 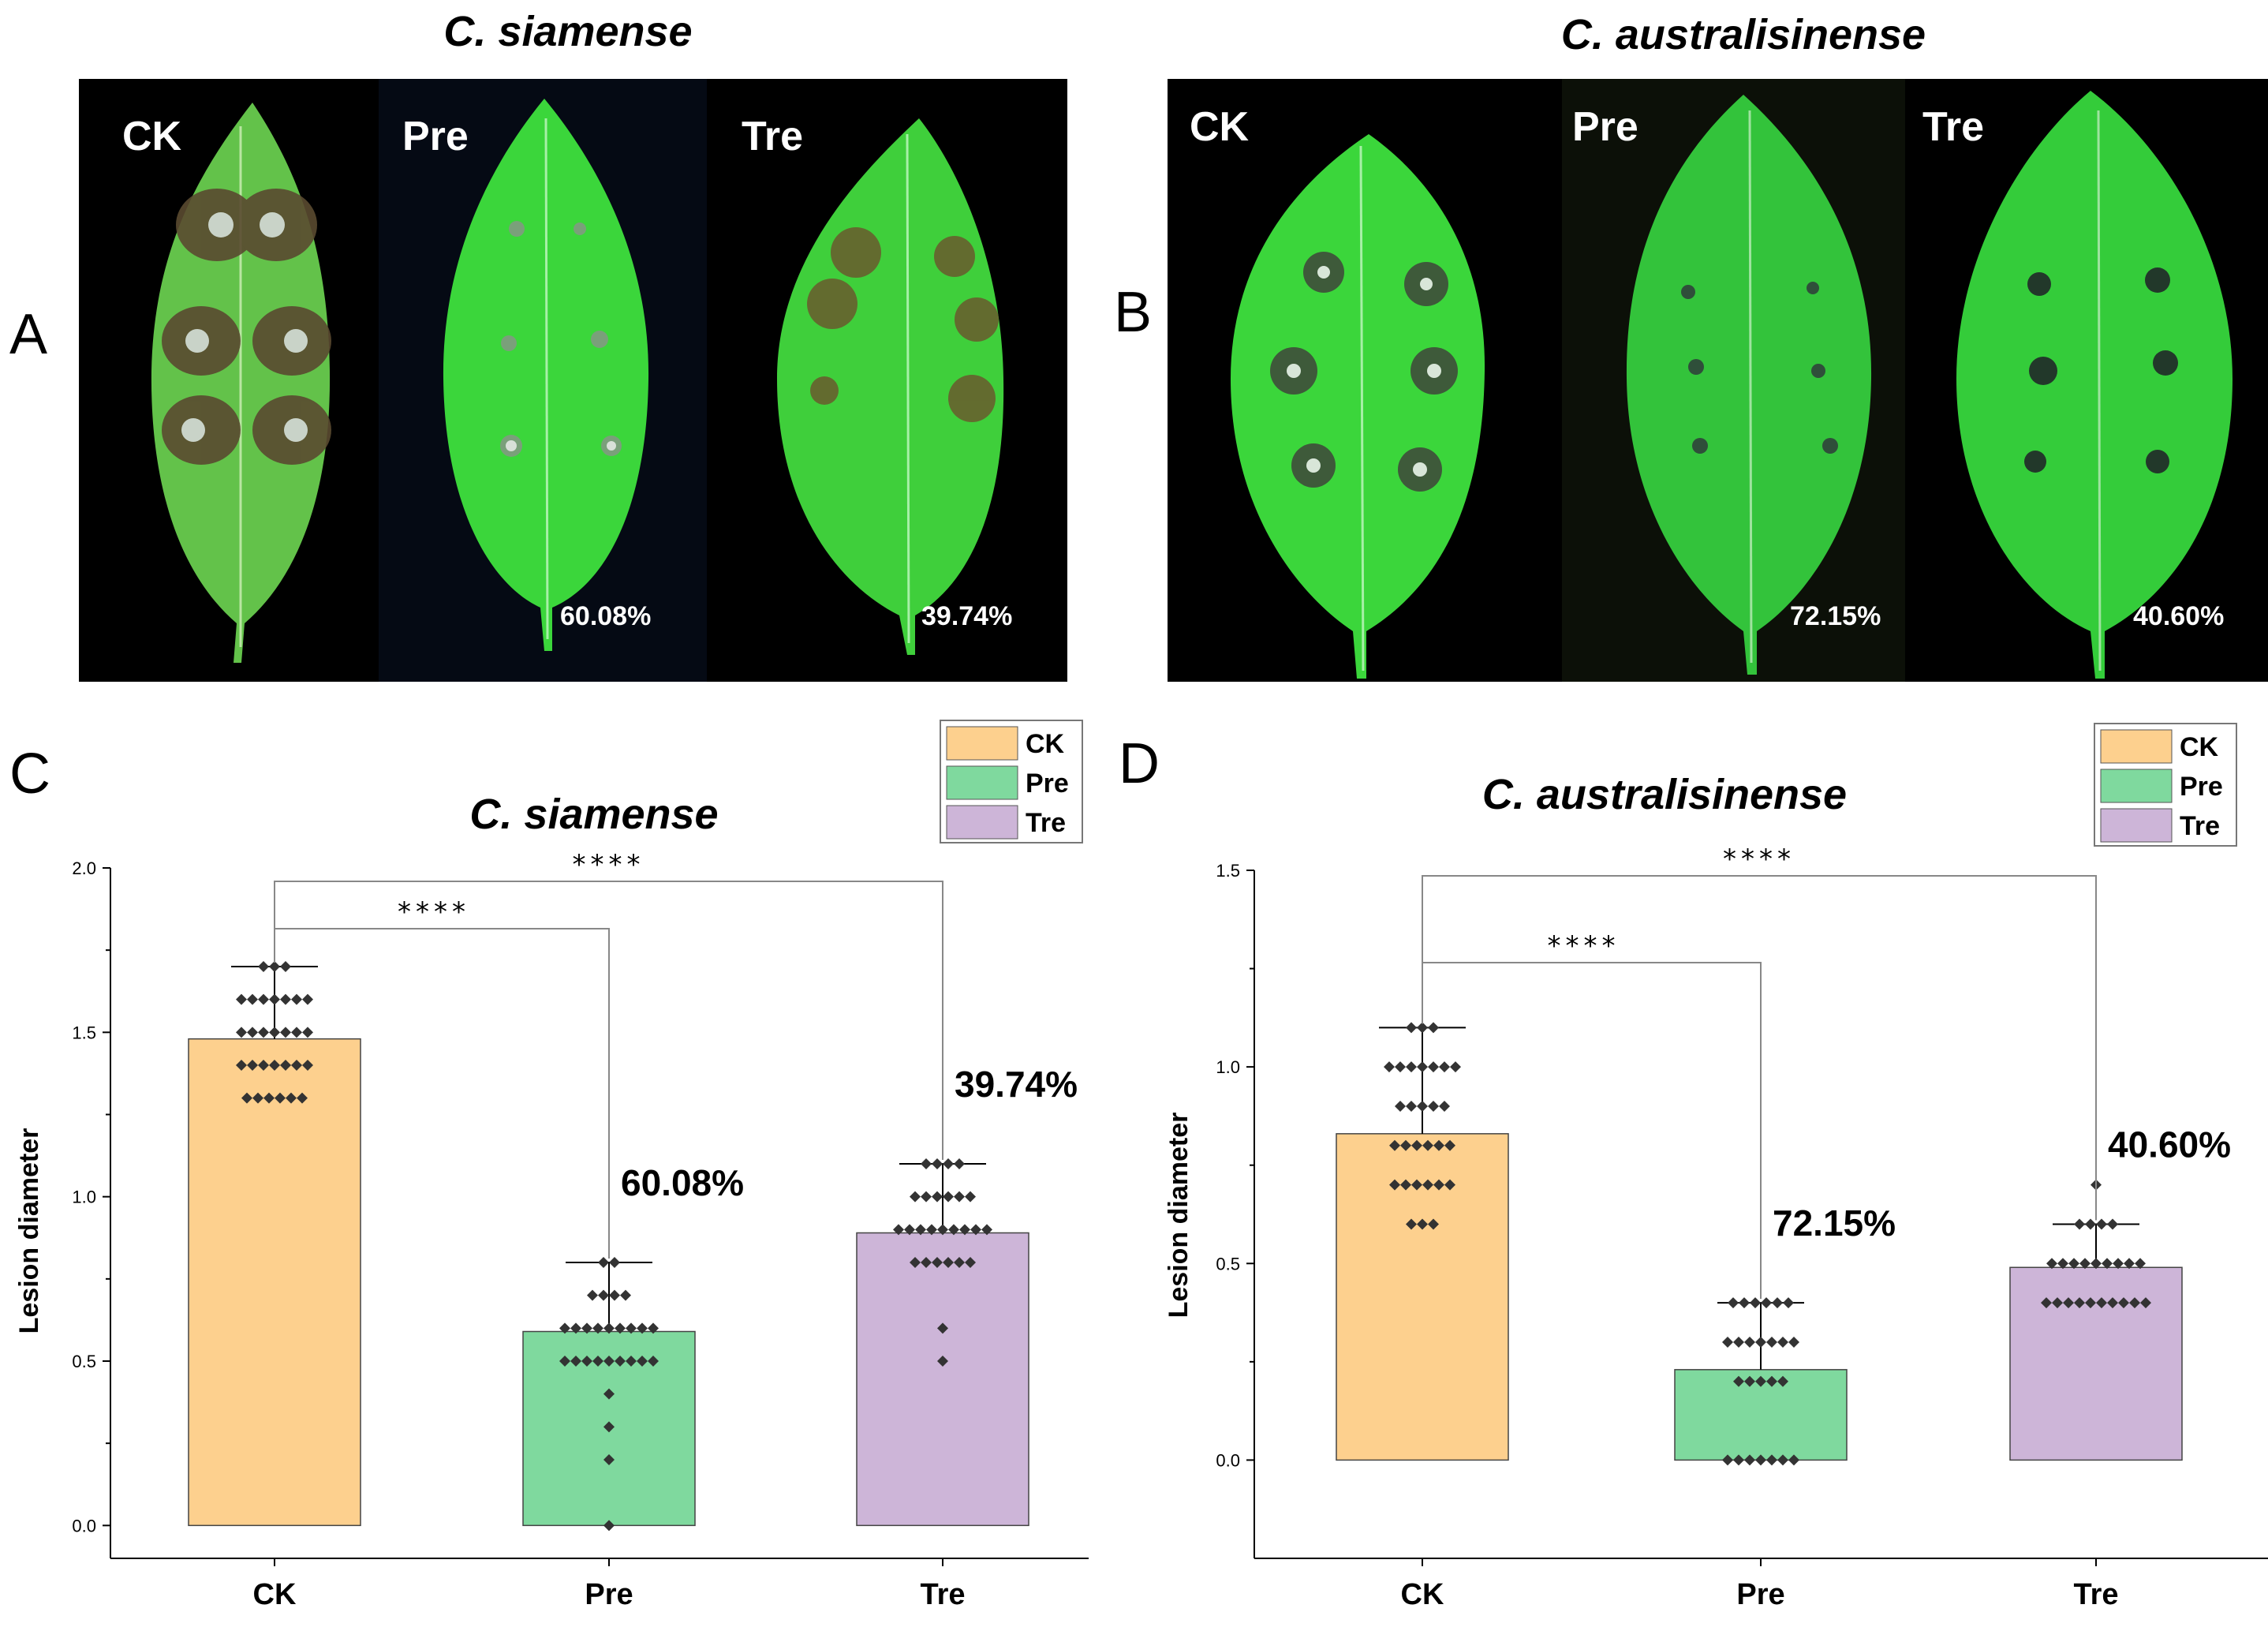 I want to click on chart-d-xtick-label-ck: CK, so click(x=1423, y=1594).